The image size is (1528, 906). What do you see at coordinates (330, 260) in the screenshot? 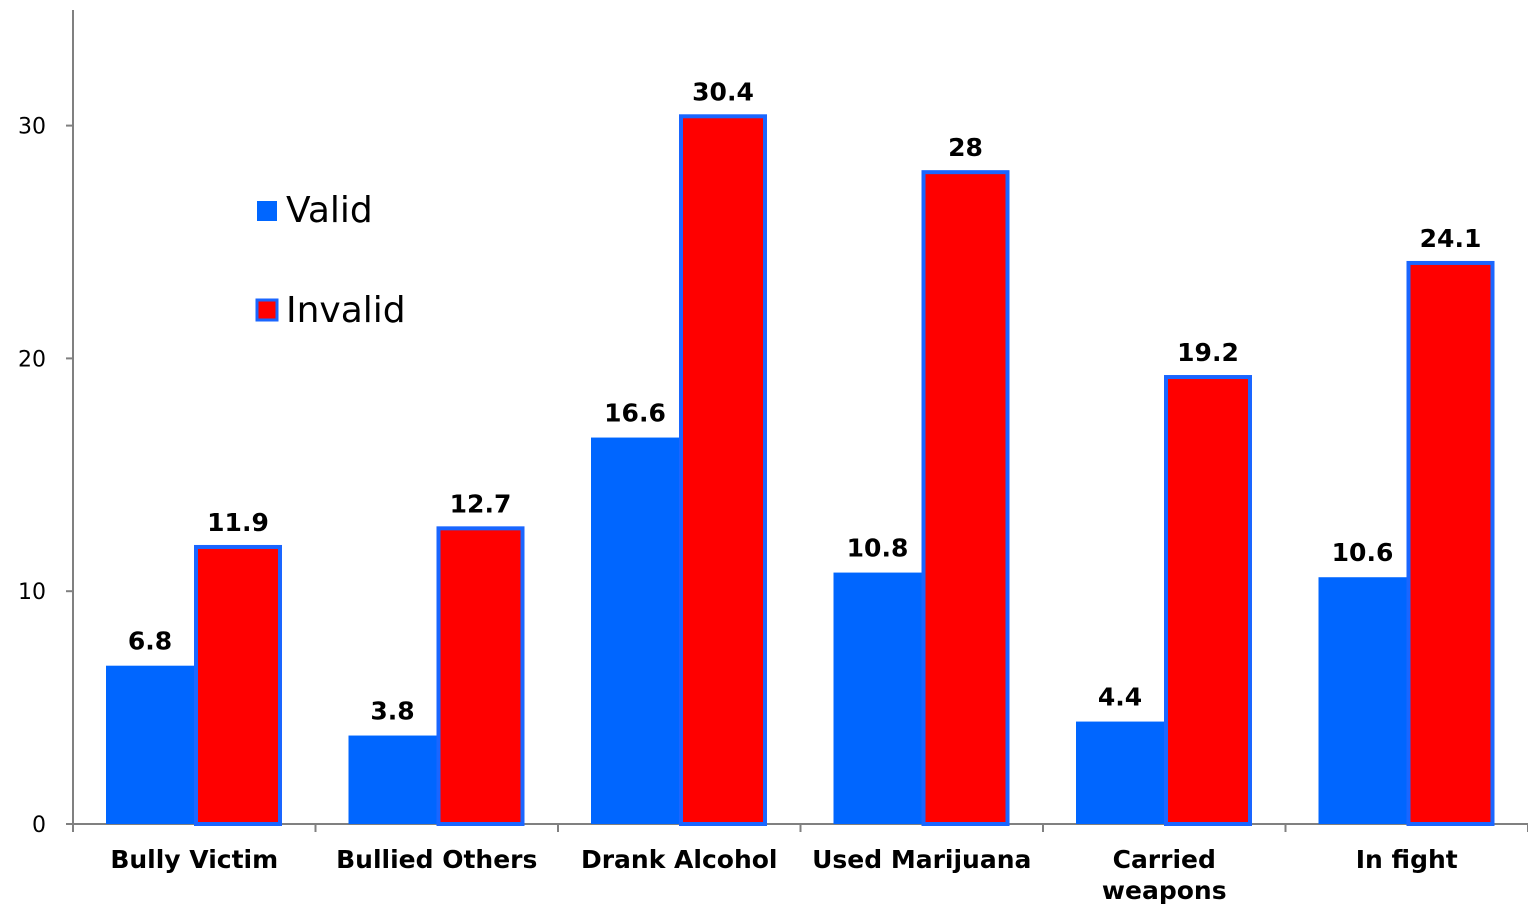
I see `legend: Valid Invalid` at bounding box center [330, 260].